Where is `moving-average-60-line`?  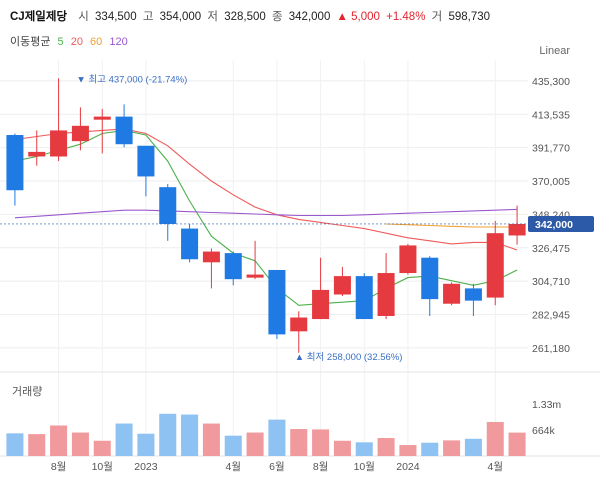
moving-average-60-line is located at coordinates (452, 225).